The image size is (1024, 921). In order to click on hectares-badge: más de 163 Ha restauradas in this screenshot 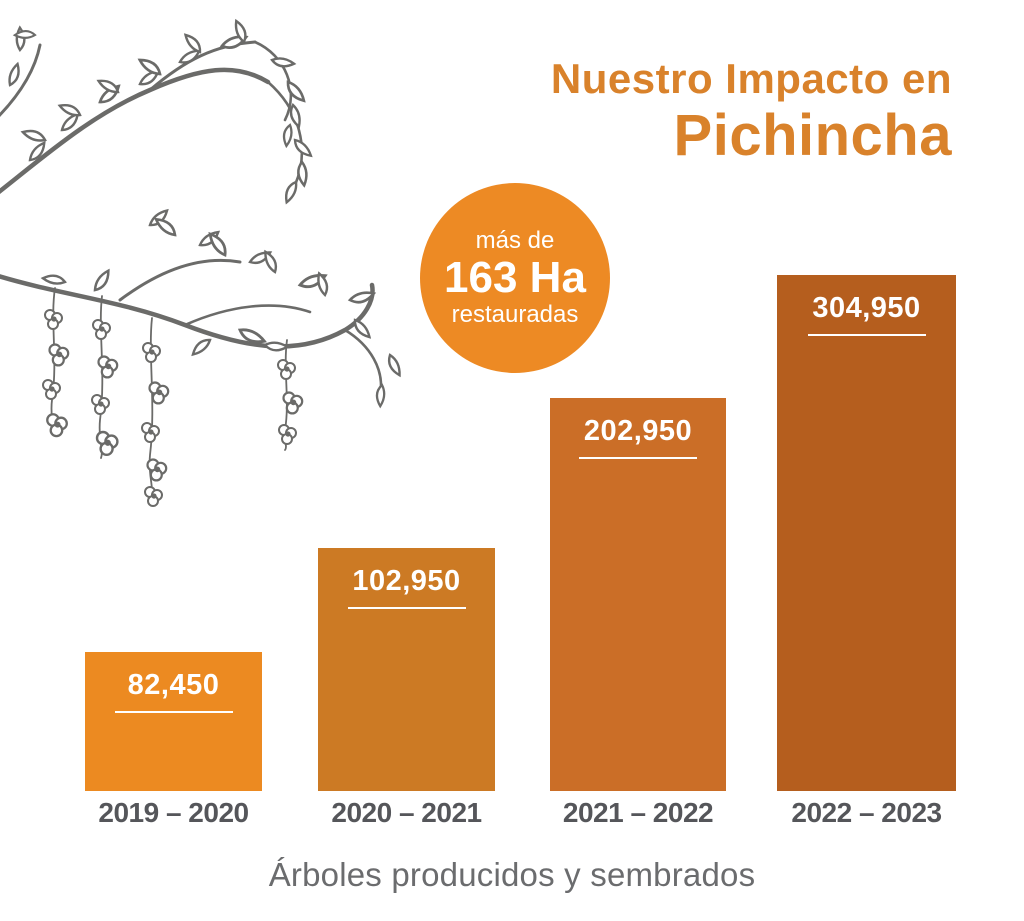, I will do `click(515, 278)`.